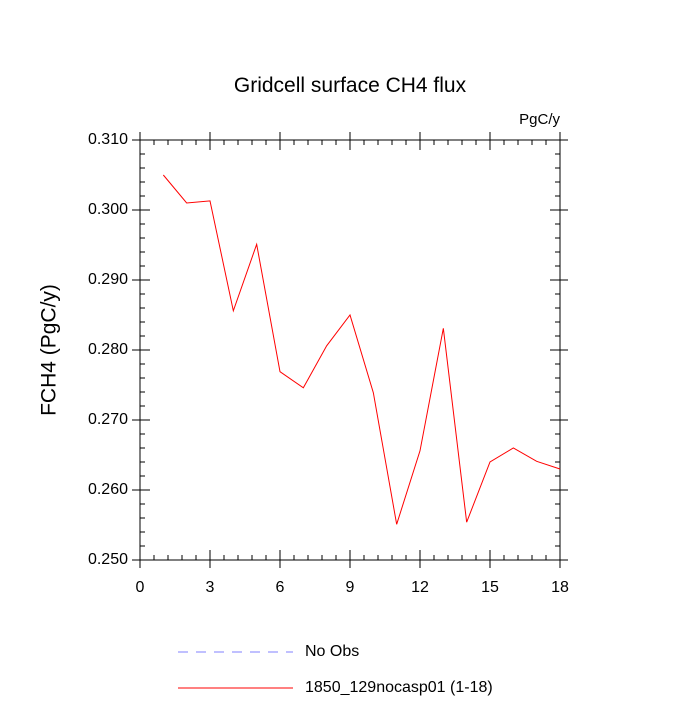 Image resolution: width=700 pixels, height=705 pixels. What do you see at coordinates (280, 587) in the screenshot?
I see `x-tick-label: 6` at bounding box center [280, 587].